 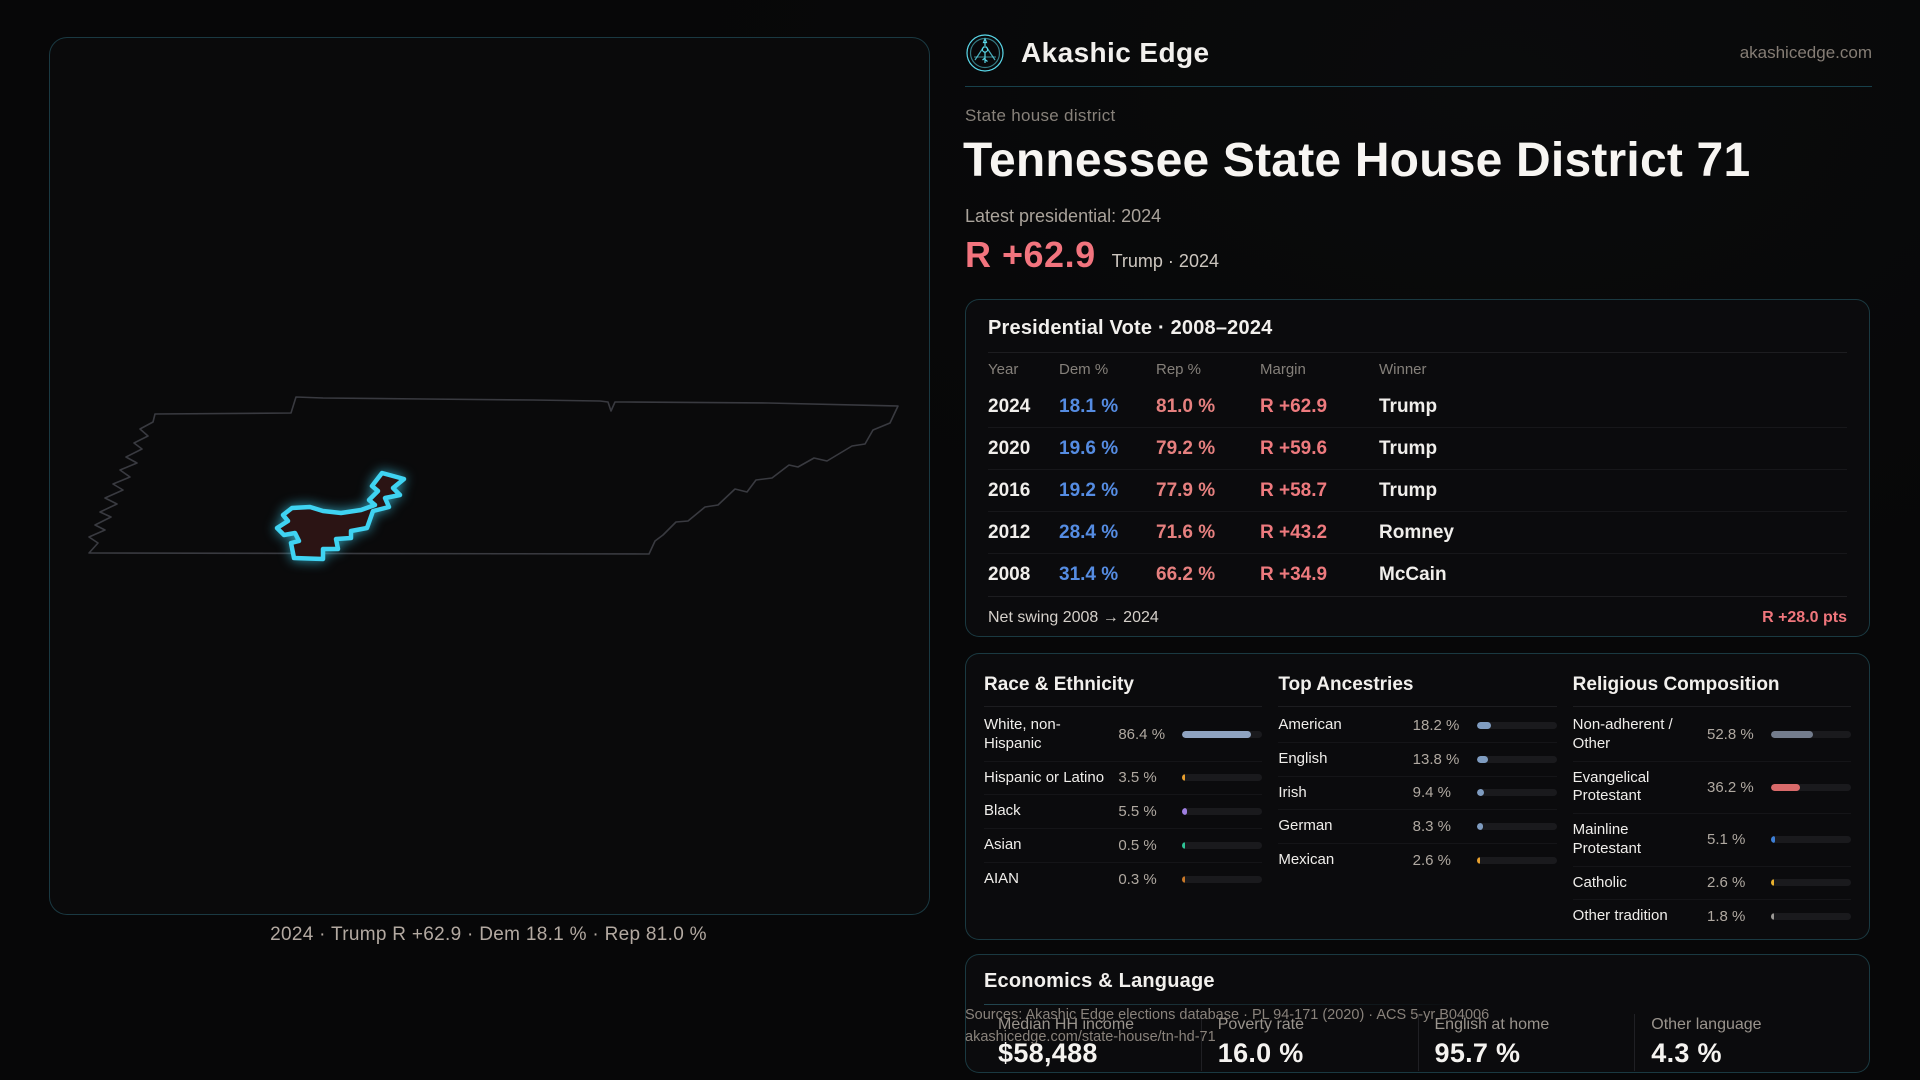 I want to click on akashic-edge-logo-icon, so click(x=985, y=53).